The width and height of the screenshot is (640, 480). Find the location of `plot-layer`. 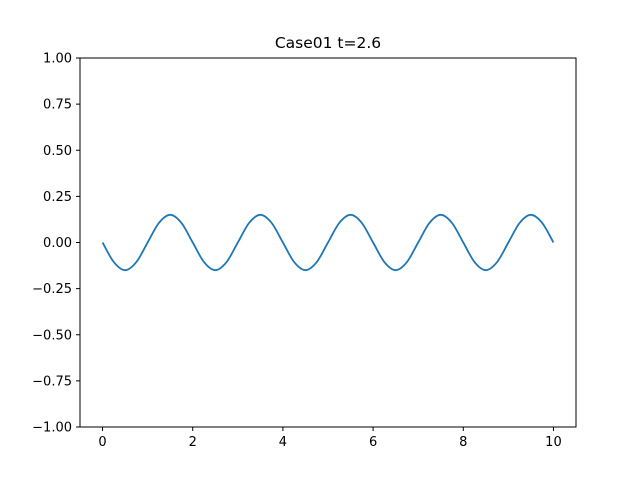

plot-layer is located at coordinates (328, 242).